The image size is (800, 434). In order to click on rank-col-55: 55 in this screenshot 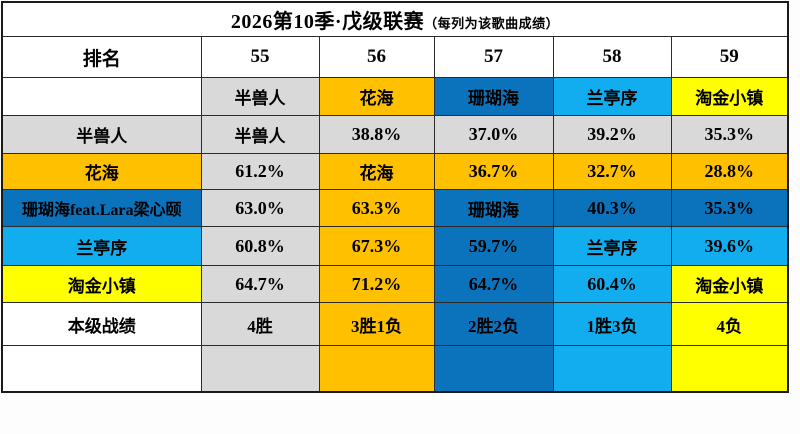, I will do `click(260, 57)`.